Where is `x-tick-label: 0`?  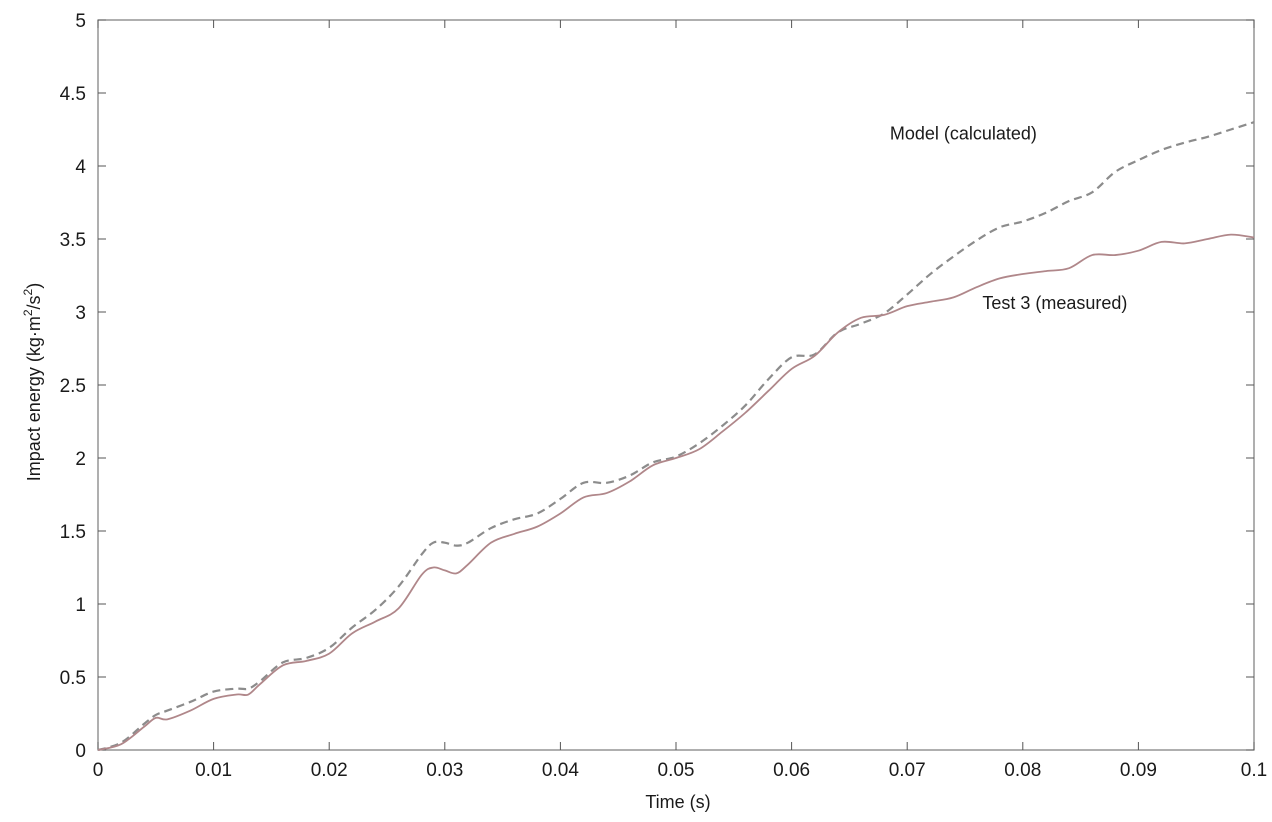 x-tick-label: 0 is located at coordinates (98, 770).